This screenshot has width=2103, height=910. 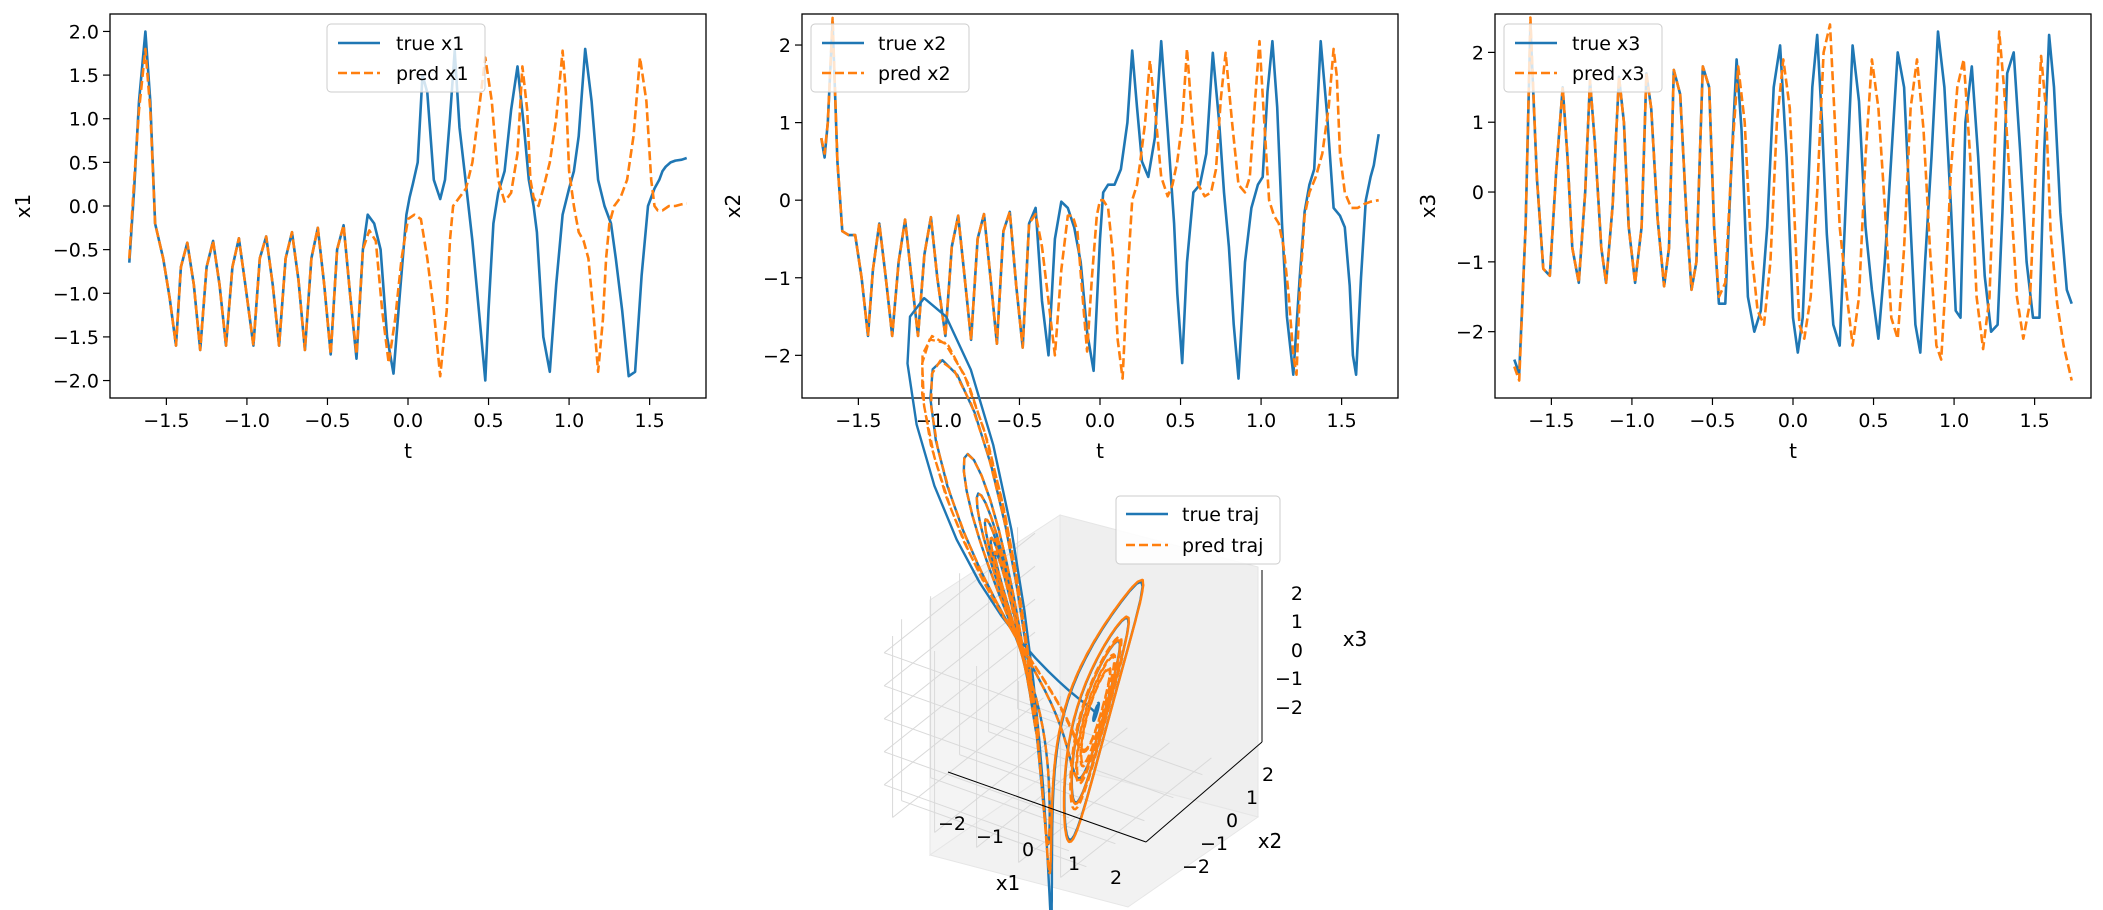 I want to click on plot-area-x1, so click(x=408, y=206).